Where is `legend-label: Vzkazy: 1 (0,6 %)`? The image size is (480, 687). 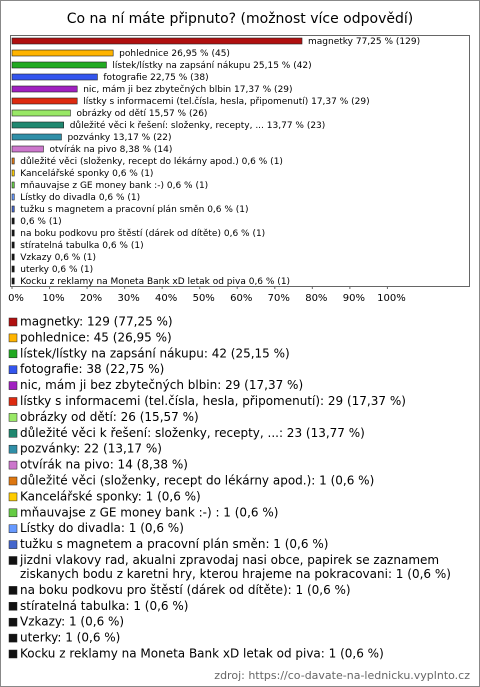 legend-label: Vzkazy: 1 (0,6 %) is located at coordinates (72, 622).